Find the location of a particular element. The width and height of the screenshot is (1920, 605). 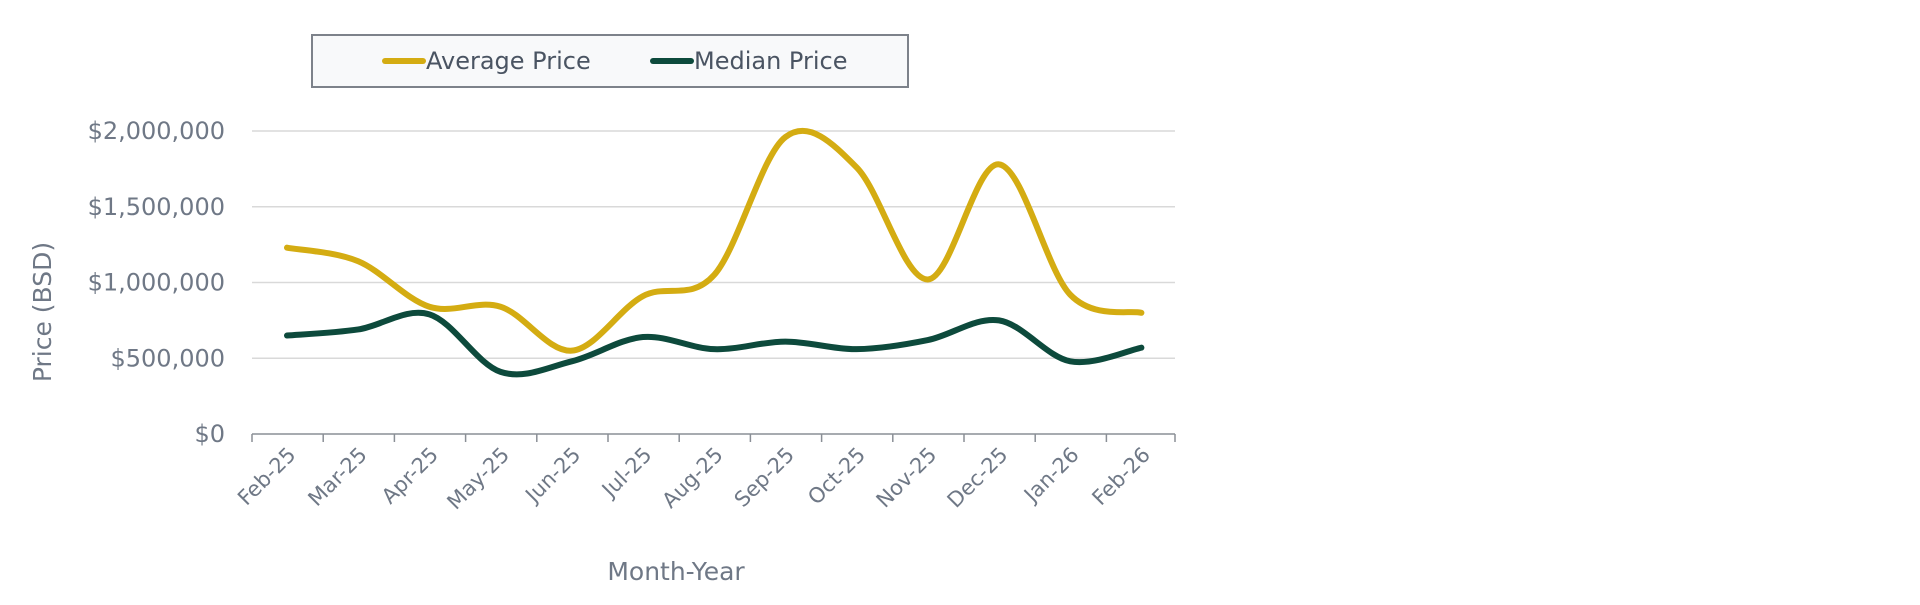

y-tick-label: $2,000,000 is located at coordinates (156, 131).